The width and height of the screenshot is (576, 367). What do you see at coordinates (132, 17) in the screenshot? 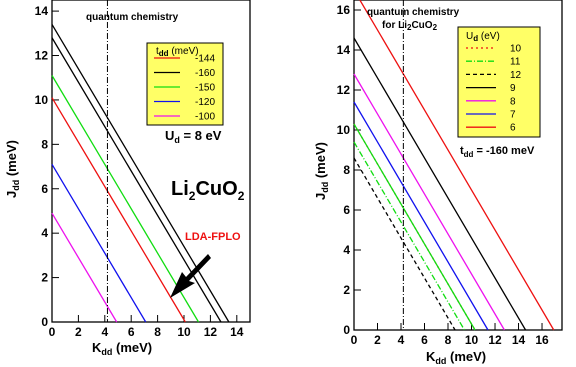
I see `left-quantum-chemistry-label: quantum chemistry` at bounding box center [132, 17].